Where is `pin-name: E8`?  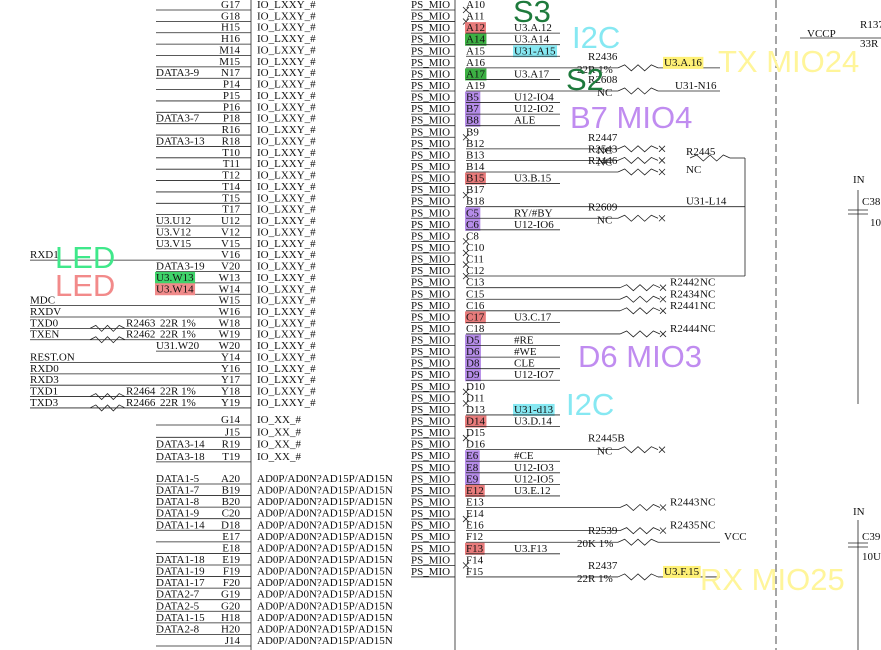
pin-name: E8 is located at coordinates (472, 468).